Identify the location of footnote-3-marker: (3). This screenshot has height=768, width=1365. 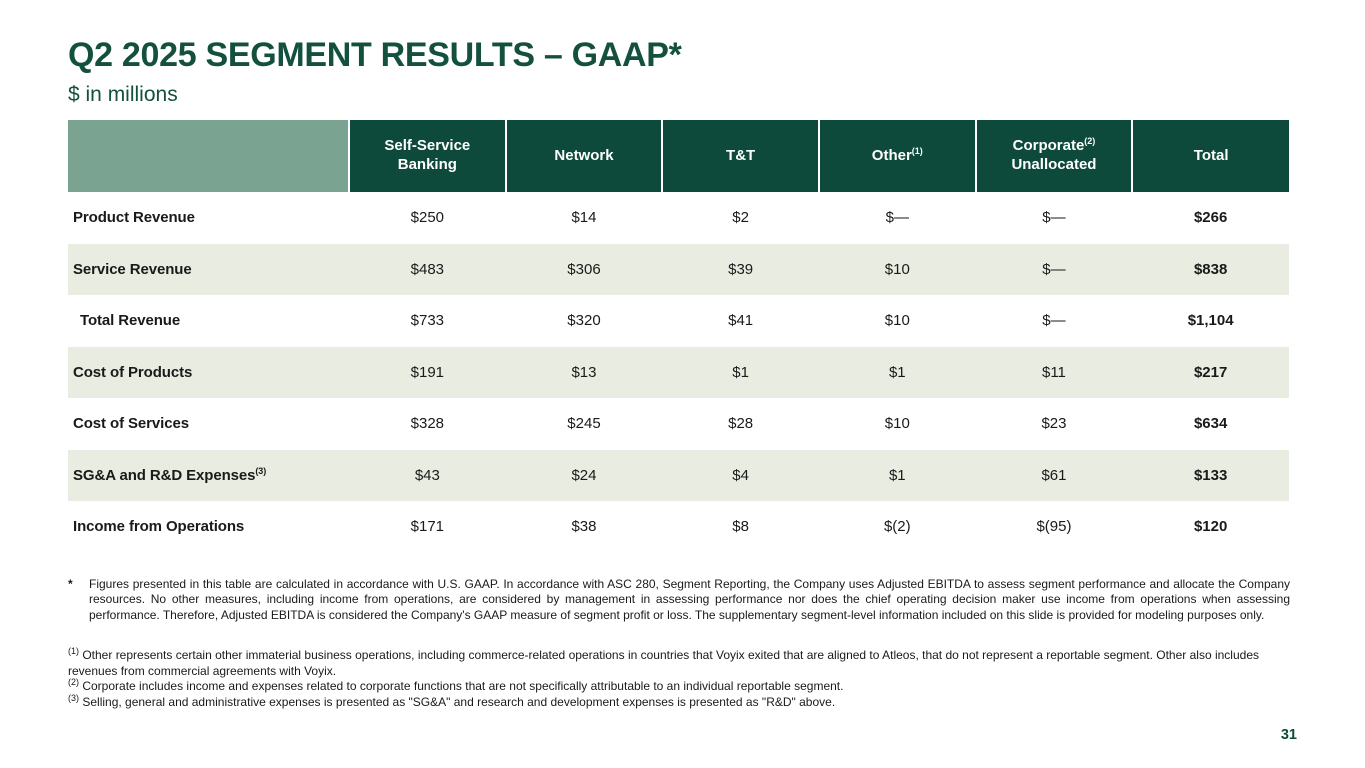
(73, 697).